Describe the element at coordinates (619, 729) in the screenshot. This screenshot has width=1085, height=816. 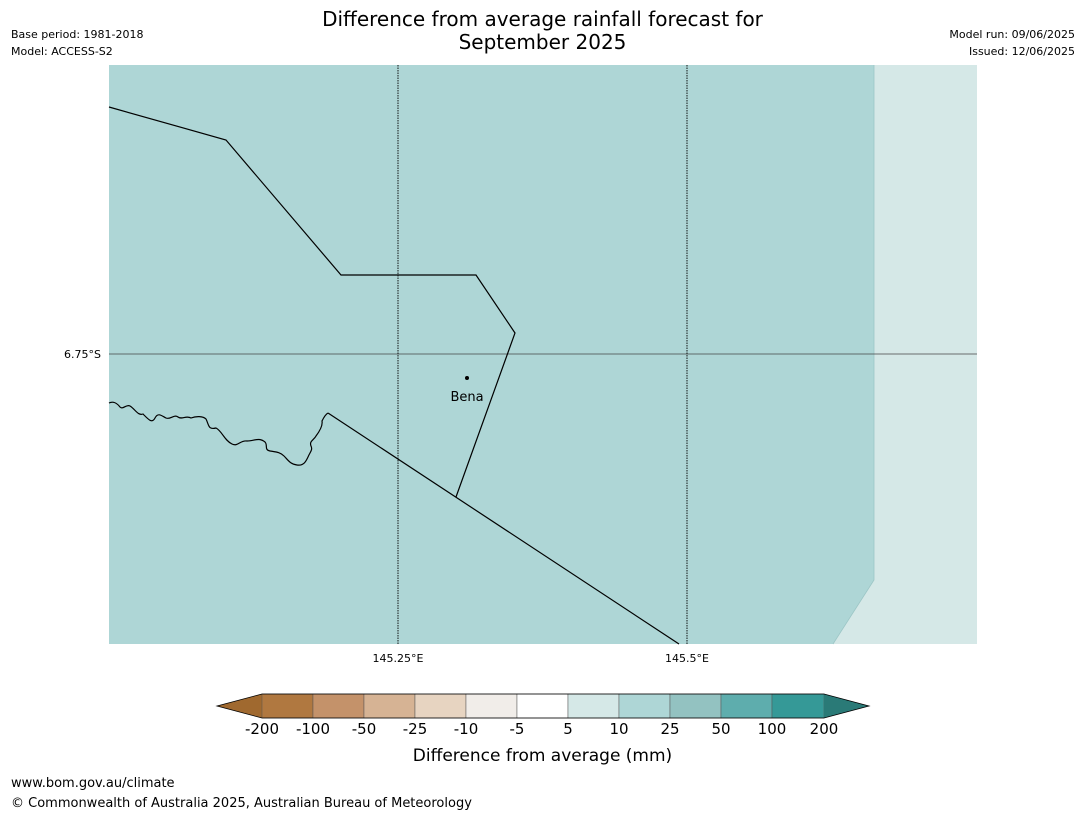
I see `colorbar-tick-label: 10` at that location.